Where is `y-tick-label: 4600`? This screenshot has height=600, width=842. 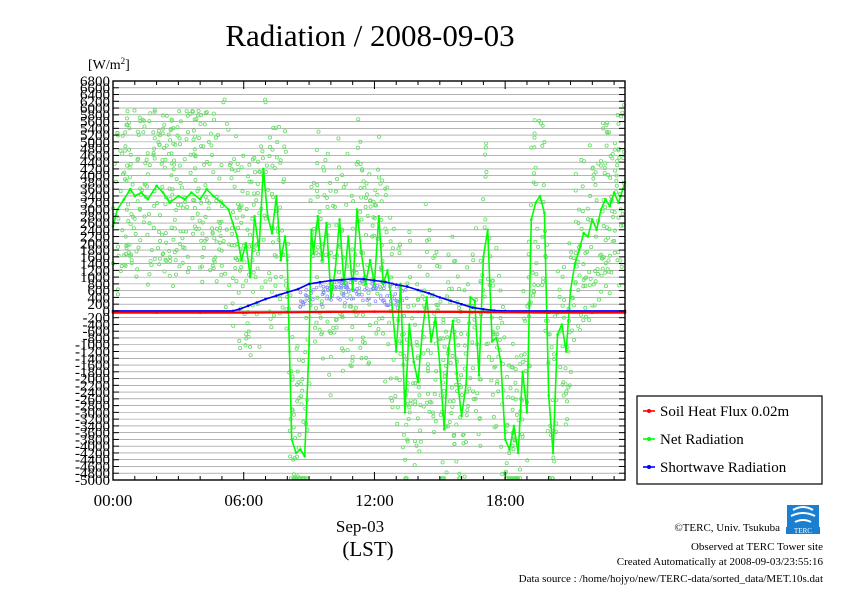 y-tick-label: 4600 is located at coordinates (95, 156).